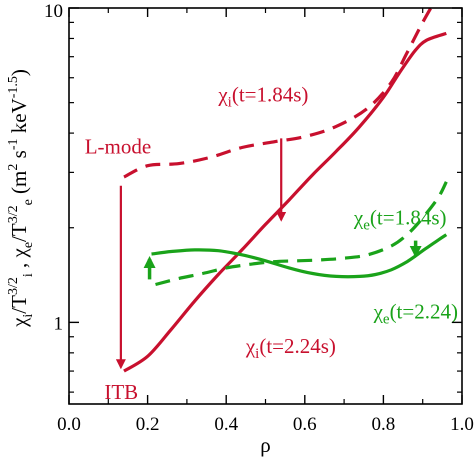 The image size is (474, 463). I want to click on x-tick-label: 0.8, so click(384, 424).